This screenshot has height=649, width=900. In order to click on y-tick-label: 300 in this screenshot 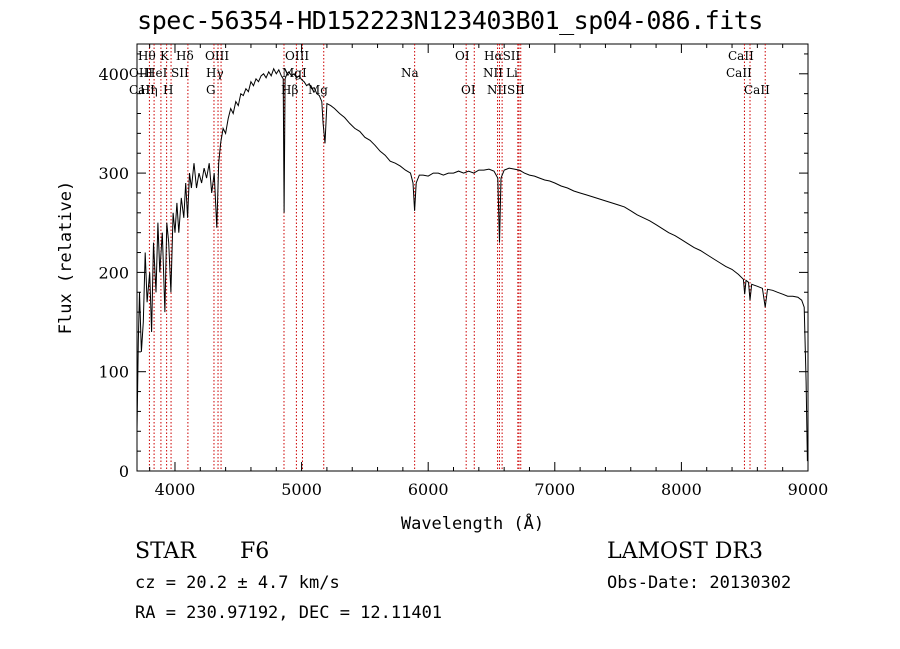, I will do `click(113, 173)`.